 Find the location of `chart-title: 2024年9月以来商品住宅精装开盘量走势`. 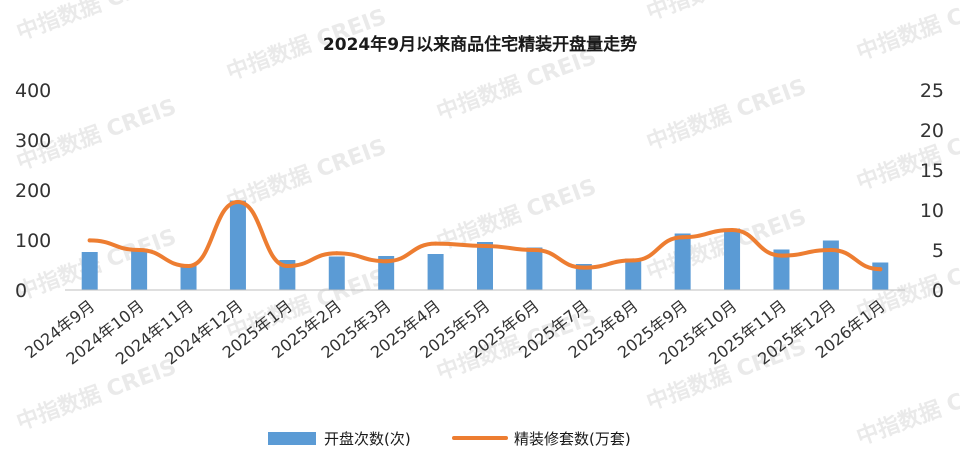

chart-title: 2024年9月以来商品住宅精装开盘量走势 is located at coordinates (480, 44).